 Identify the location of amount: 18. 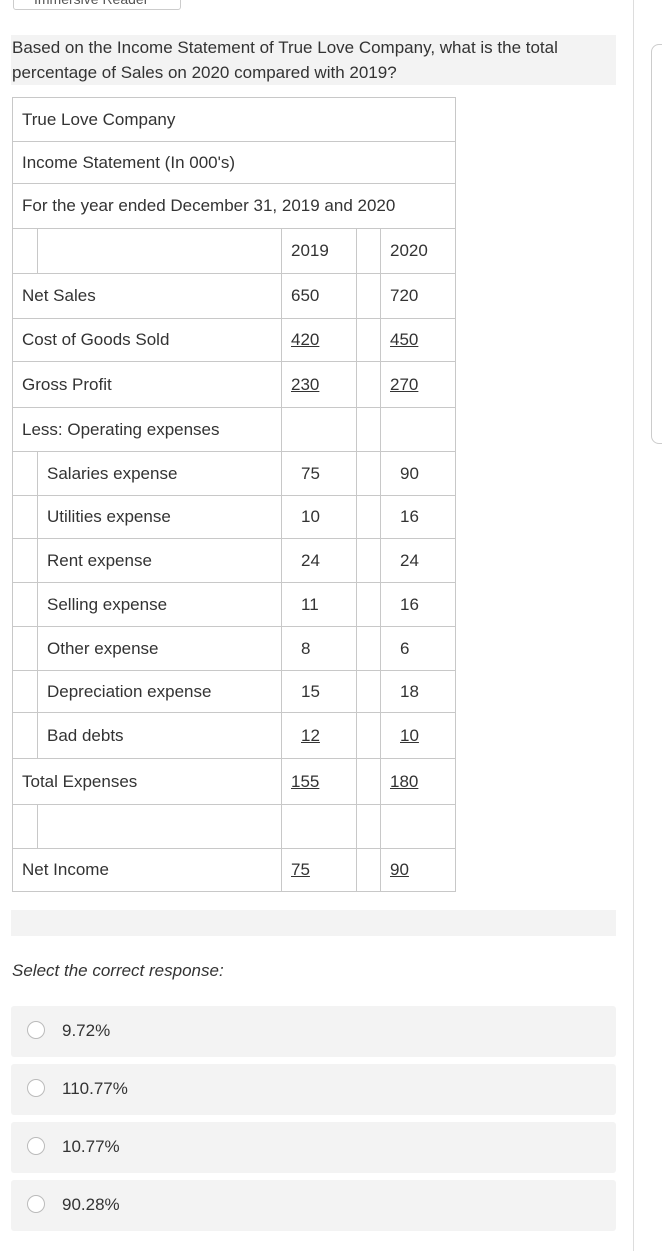
(409, 691).